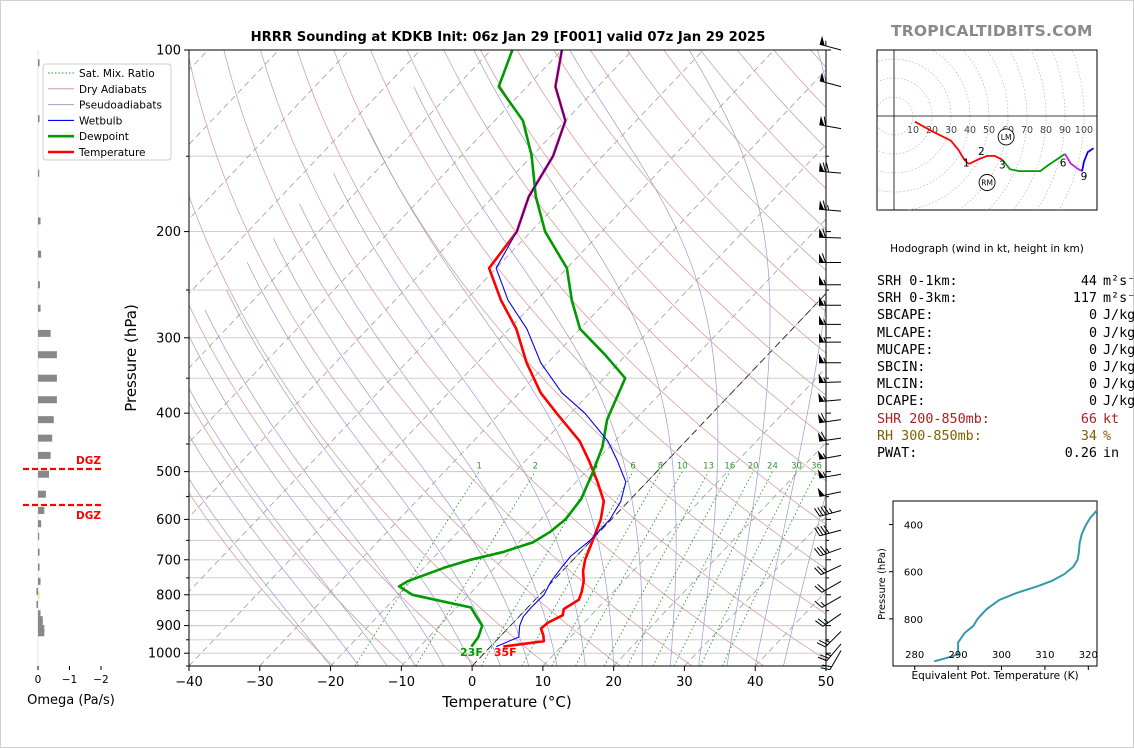 This screenshot has width=1134, height=749. I want to click on y-tick-label: 800, so click(168, 595).